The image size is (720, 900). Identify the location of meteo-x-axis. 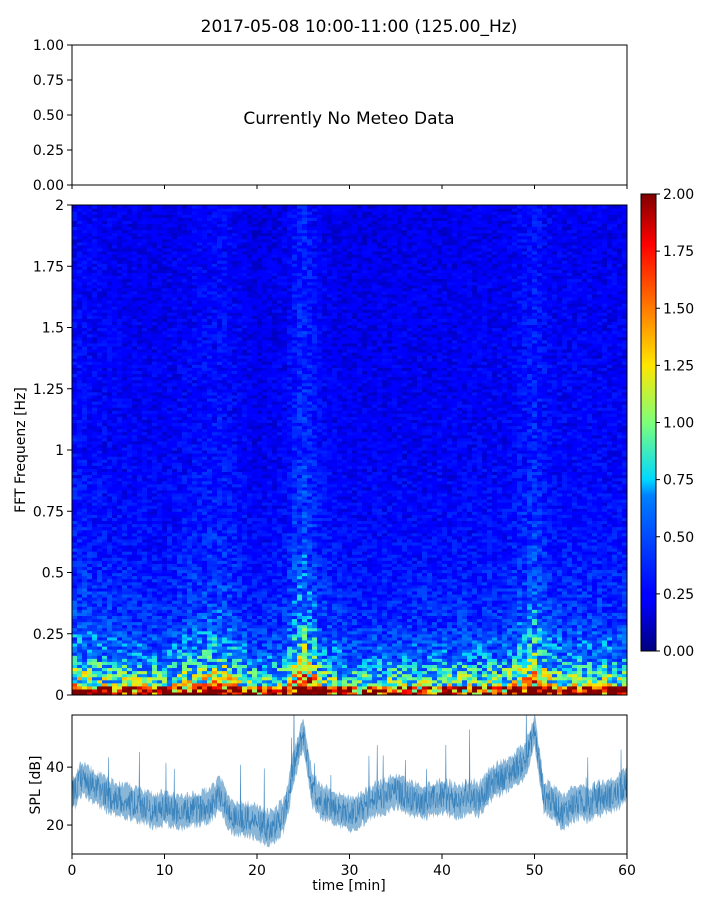
(349, 187).